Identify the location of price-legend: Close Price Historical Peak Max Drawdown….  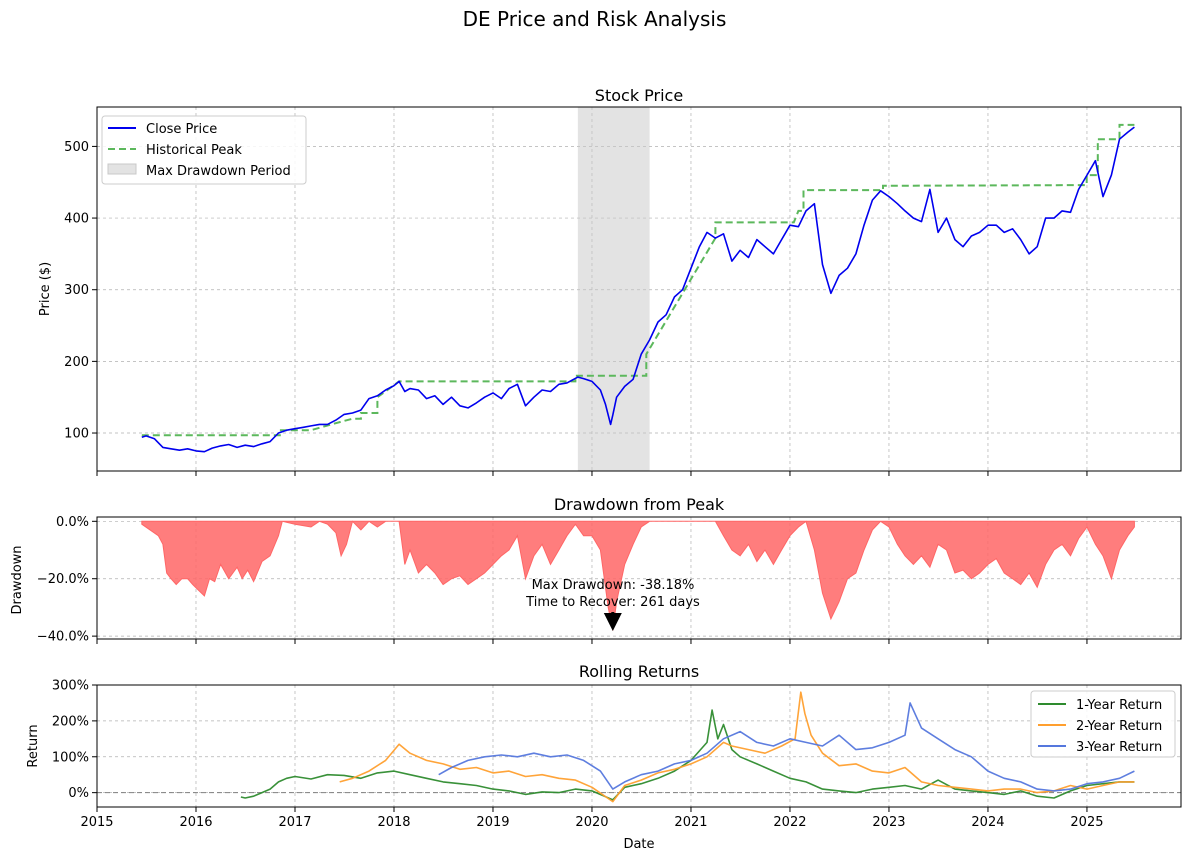
(204, 150).